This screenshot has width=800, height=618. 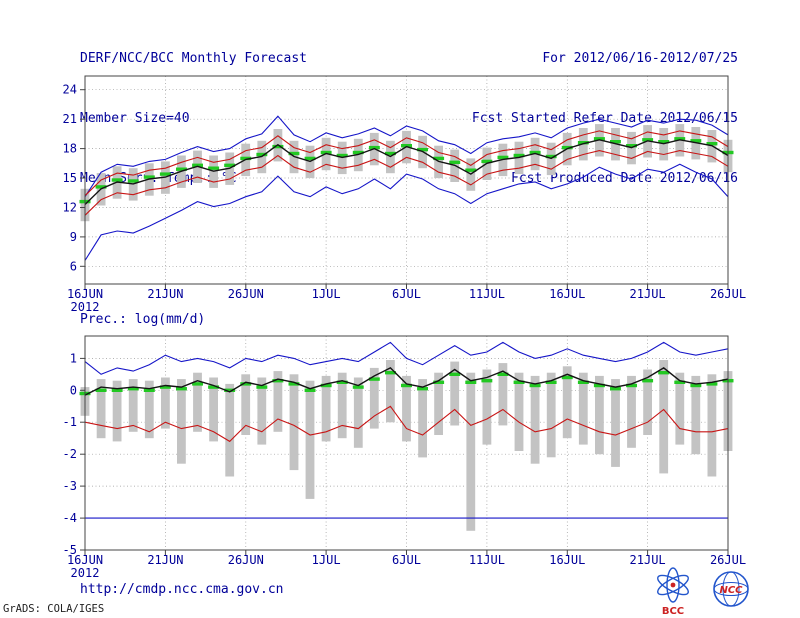 I want to click on svg-text: -1, so click(x=70, y=422).